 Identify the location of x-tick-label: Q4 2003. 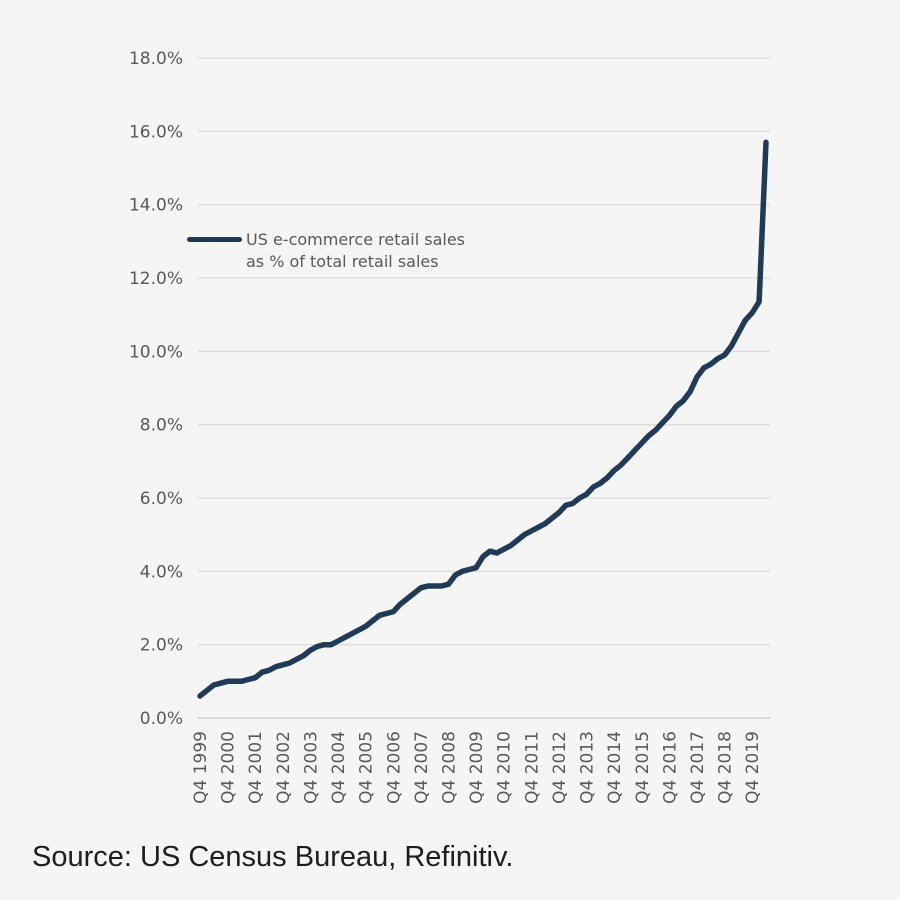
(311, 767).